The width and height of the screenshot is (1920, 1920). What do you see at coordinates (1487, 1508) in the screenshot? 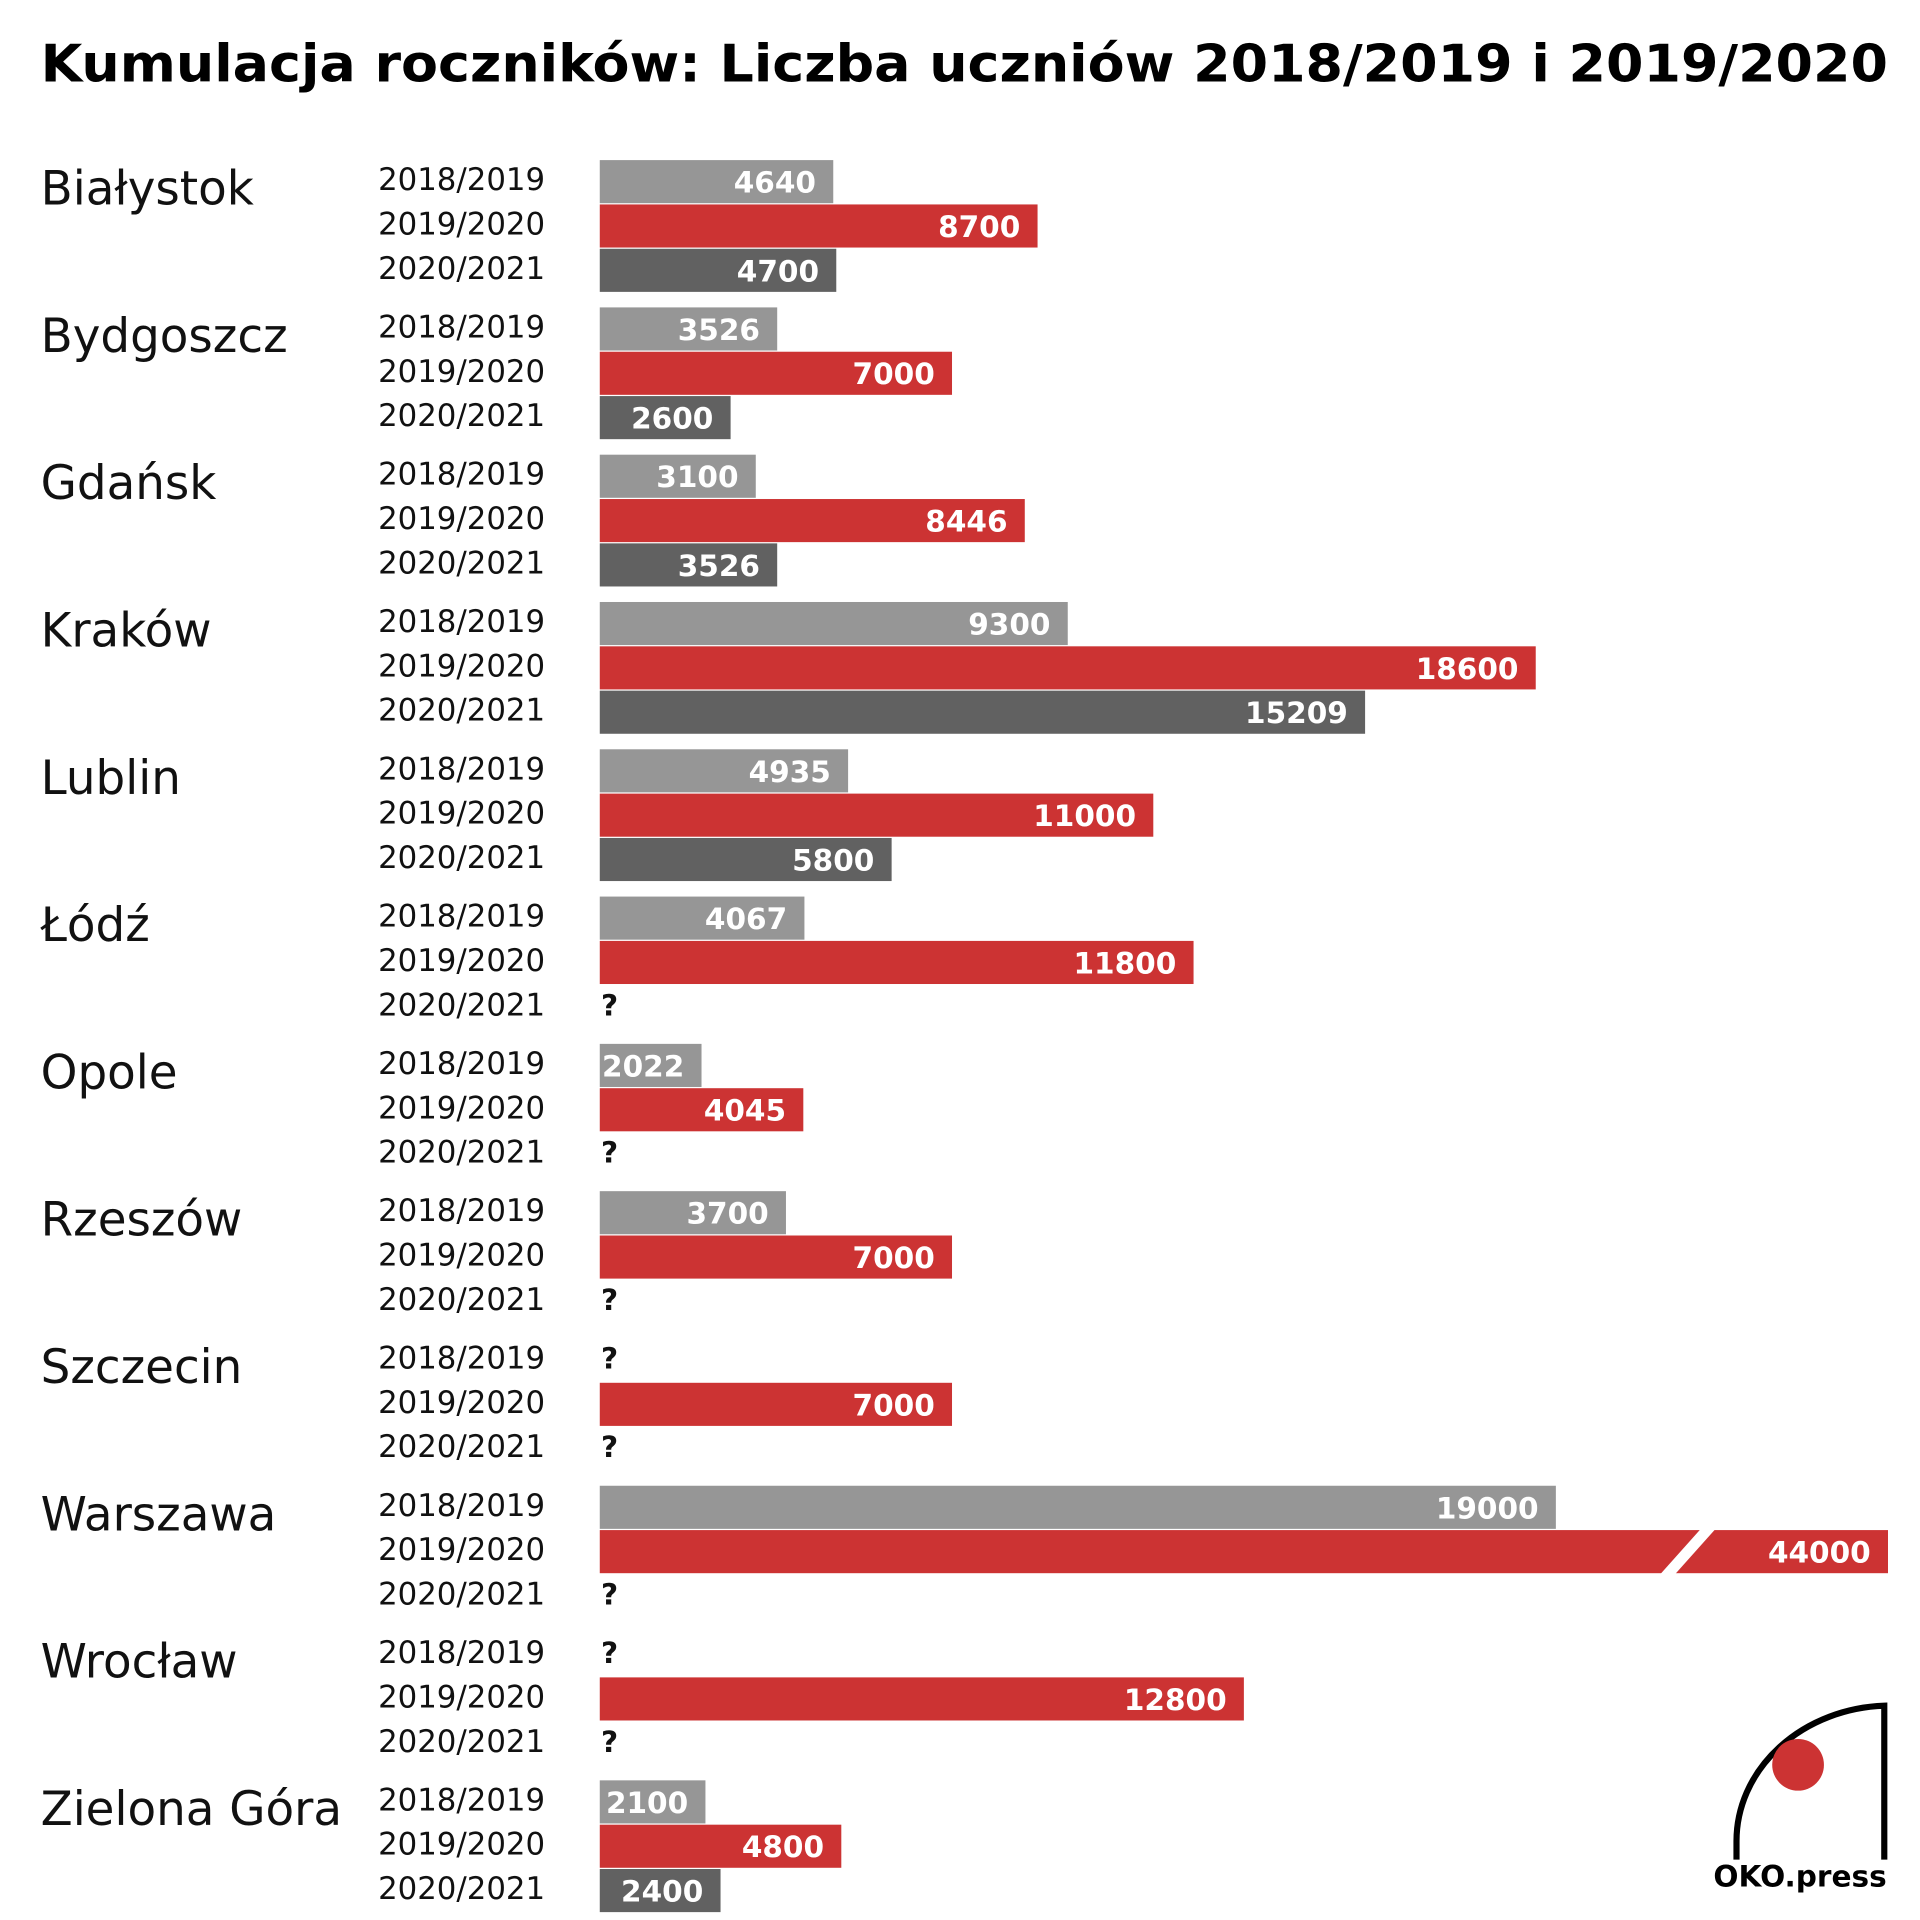
I see `value-label: 19000` at bounding box center [1487, 1508].